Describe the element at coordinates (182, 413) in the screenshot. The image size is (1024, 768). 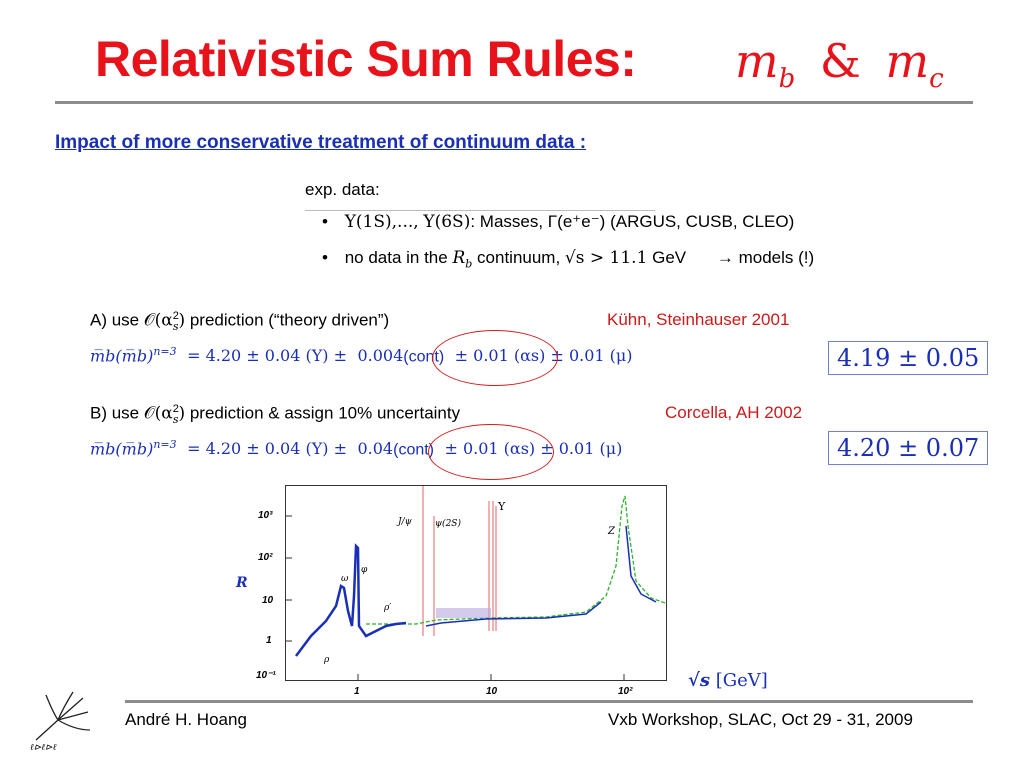
I see `option-b-order-close: )` at that location.